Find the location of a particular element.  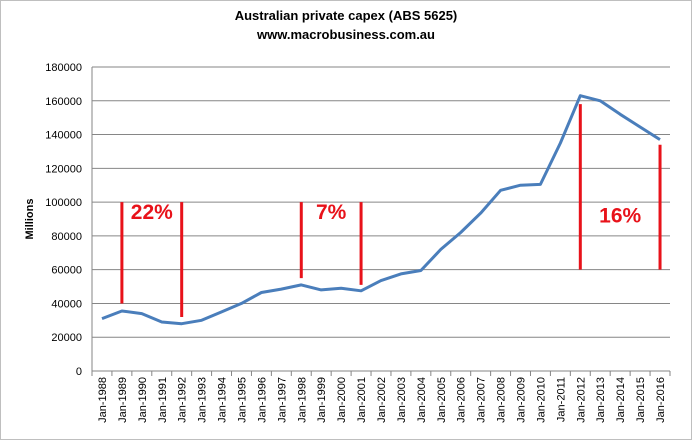

x-tick-label: Jan-1997 is located at coordinates (282, 400).